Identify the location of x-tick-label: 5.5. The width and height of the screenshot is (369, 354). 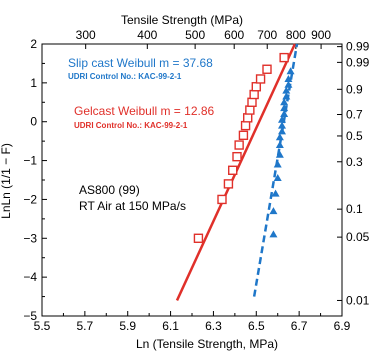
(42, 326).